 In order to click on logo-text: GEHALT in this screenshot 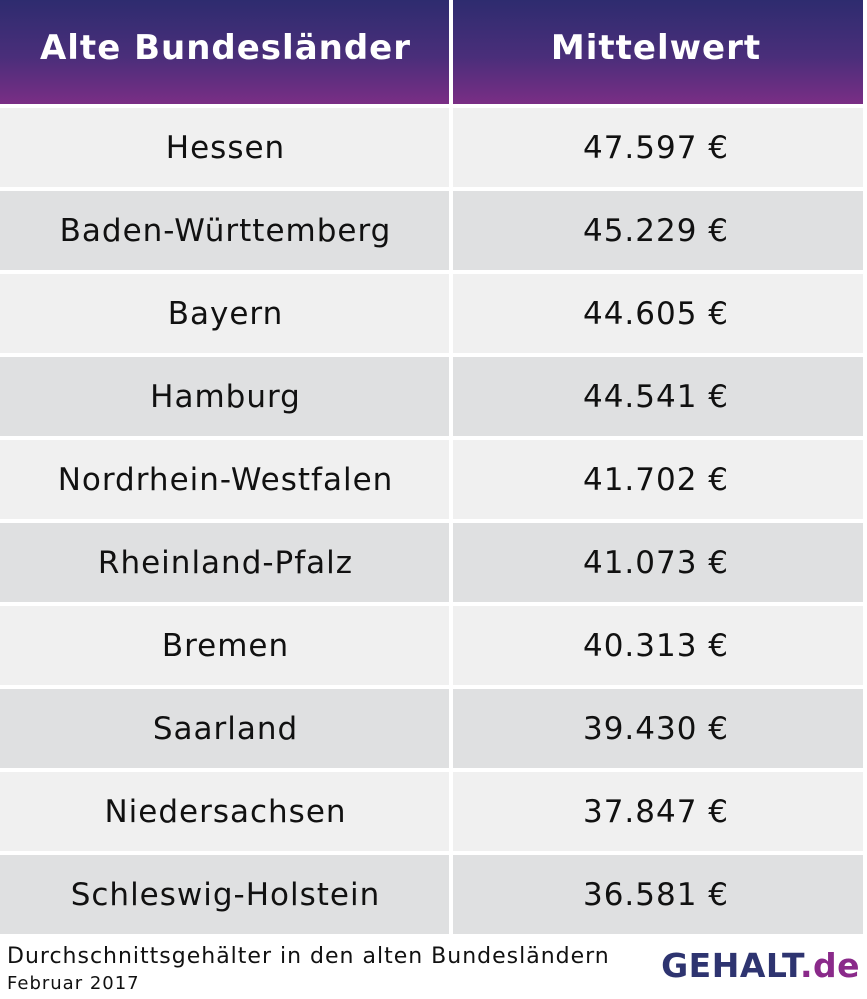, I will do `click(730, 965)`.